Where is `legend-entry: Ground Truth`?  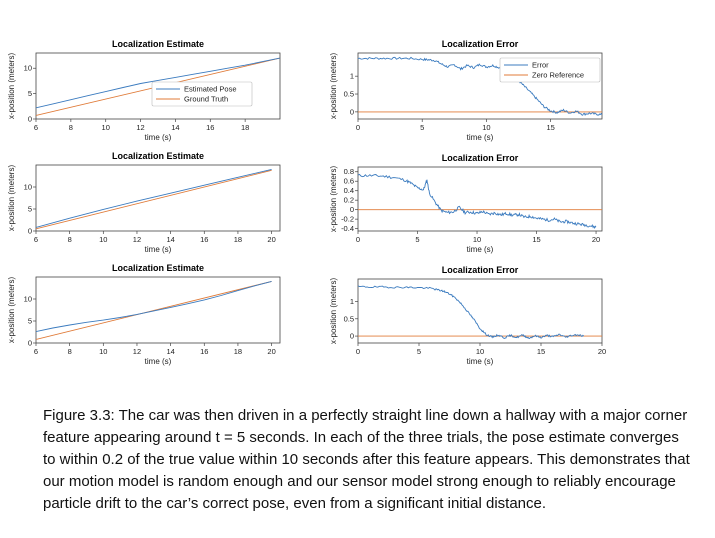 legend-entry: Ground Truth is located at coordinates (206, 99).